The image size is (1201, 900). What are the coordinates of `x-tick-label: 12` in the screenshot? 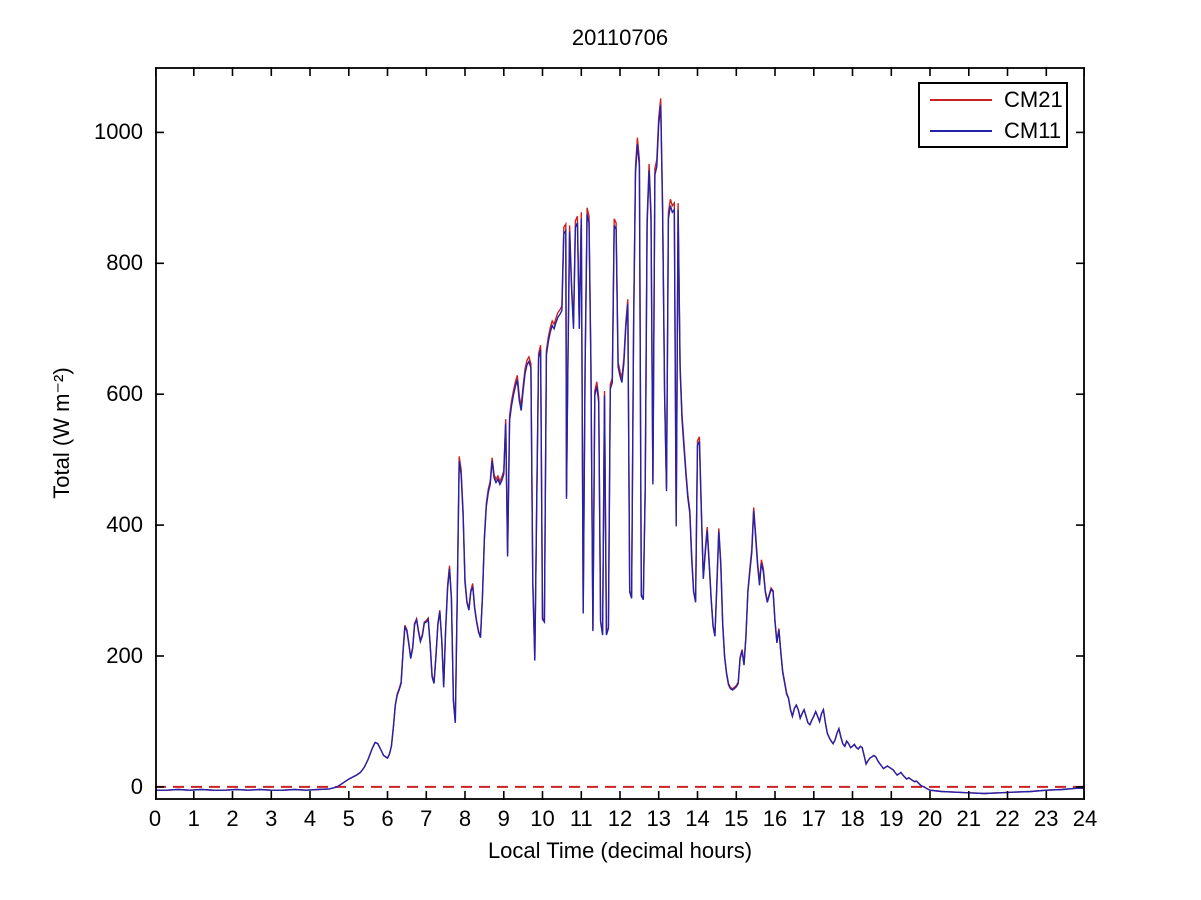 It's located at (620, 818).